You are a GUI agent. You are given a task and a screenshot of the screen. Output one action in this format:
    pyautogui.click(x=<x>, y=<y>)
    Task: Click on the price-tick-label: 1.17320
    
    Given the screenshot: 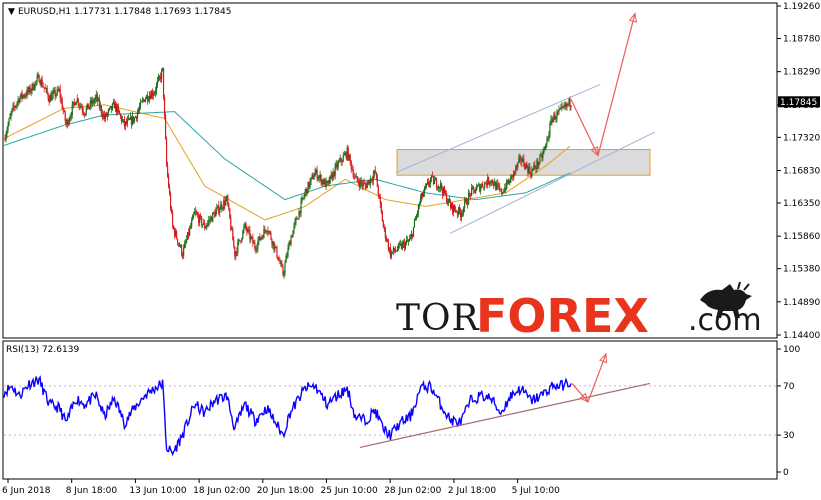 What is the action you would take?
    pyautogui.click(x=801, y=138)
    